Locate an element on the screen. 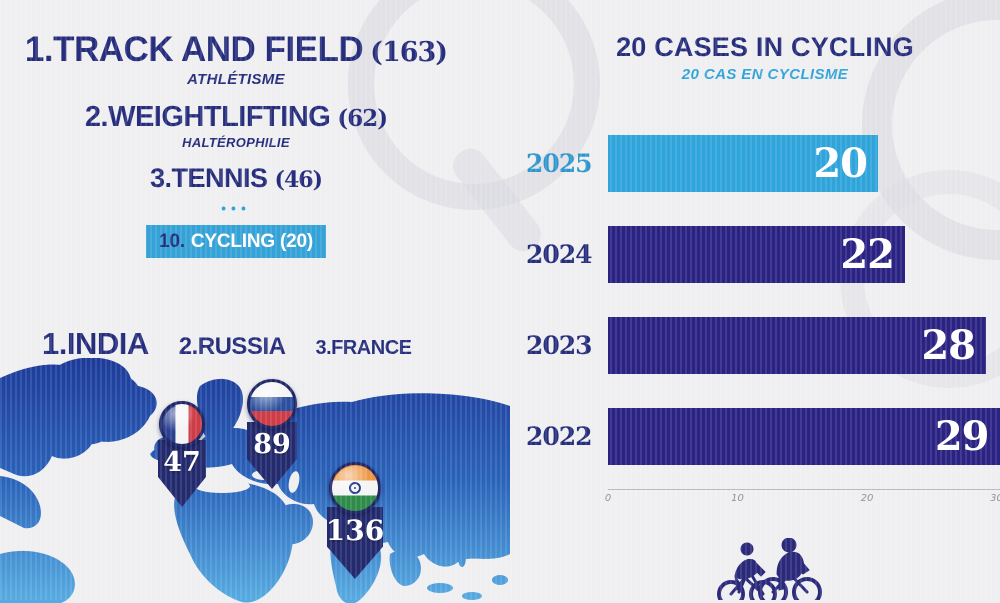 The height and width of the screenshot is (603, 1000). country-rank-2: 2.RUSSIA is located at coordinates (232, 347).